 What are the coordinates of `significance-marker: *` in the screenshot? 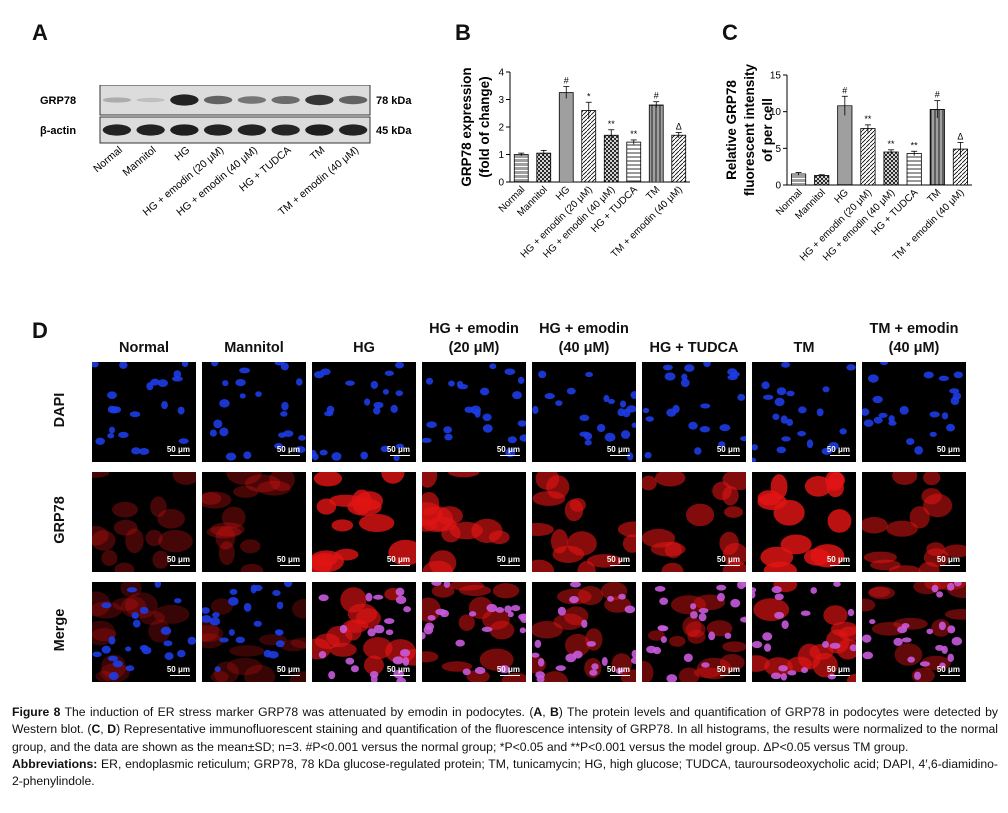 It's located at (589, 96).